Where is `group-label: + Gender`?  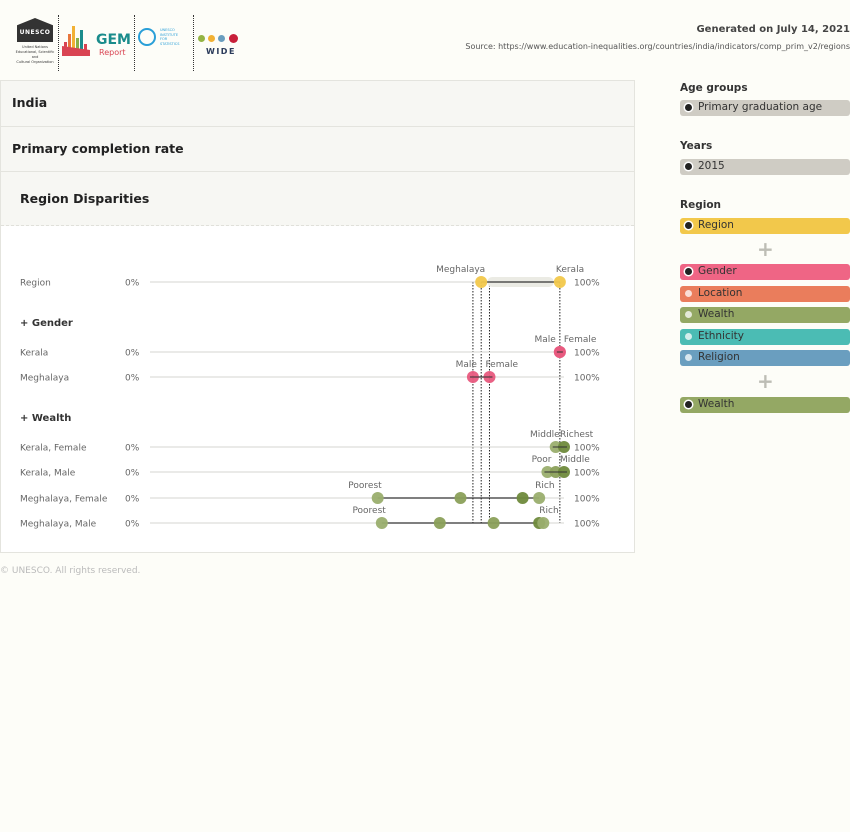
group-label: + Gender is located at coordinates (46, 323).